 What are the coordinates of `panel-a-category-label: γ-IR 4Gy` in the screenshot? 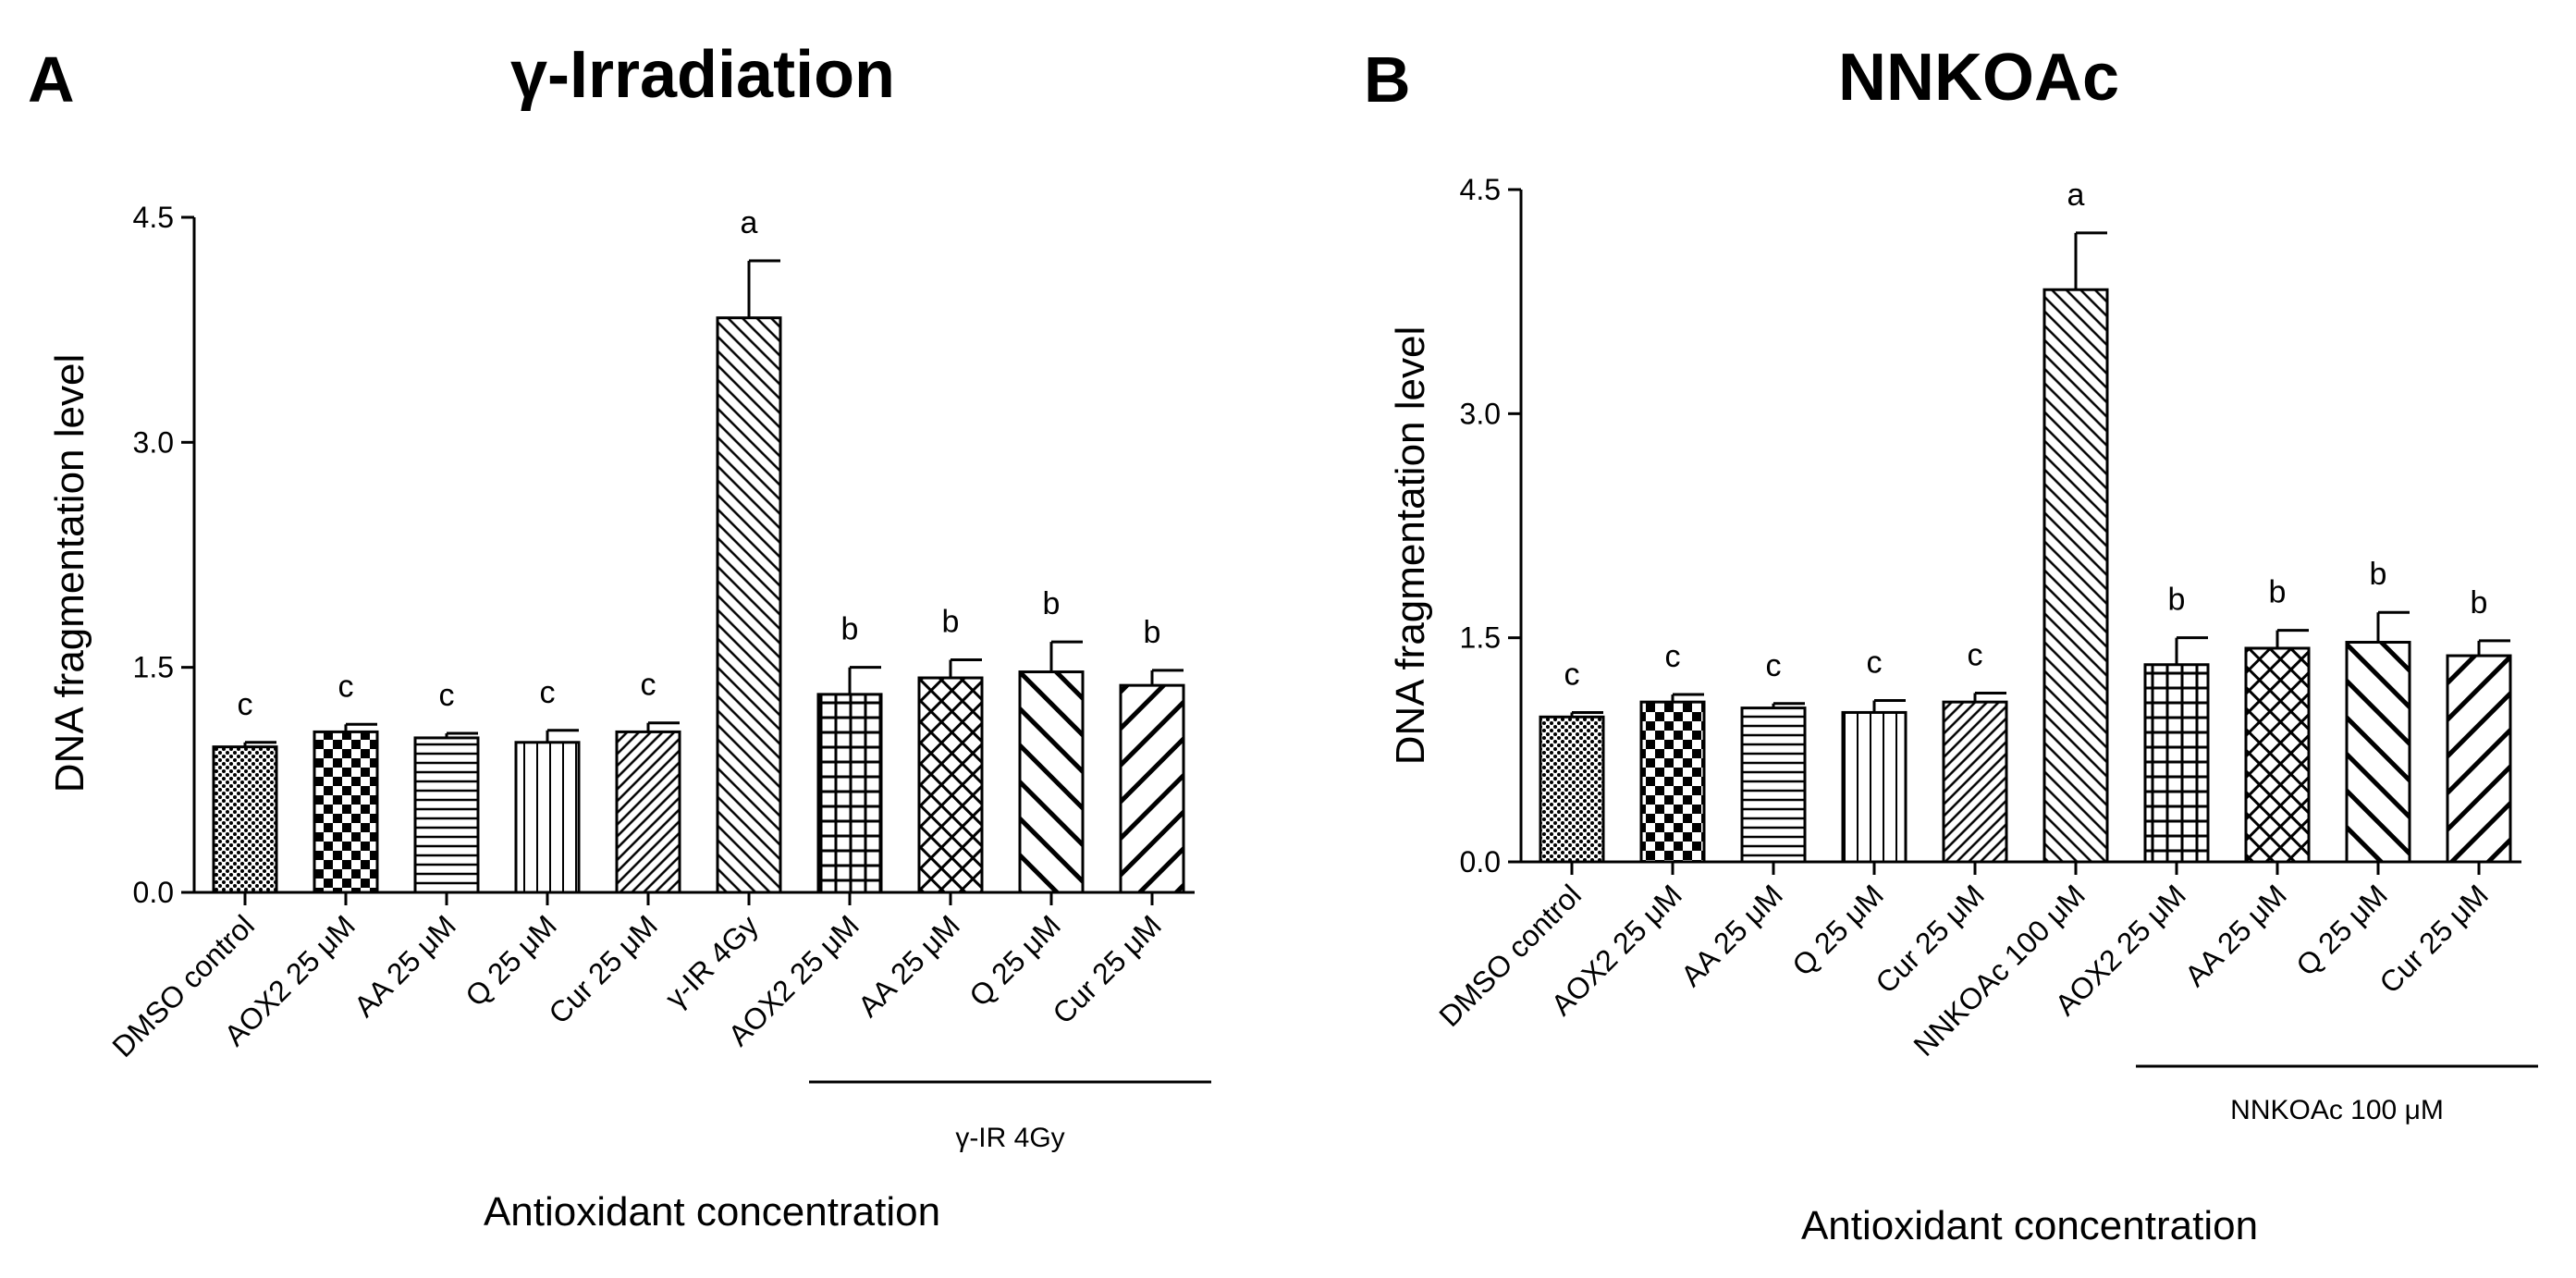 It's located at (711, 961).